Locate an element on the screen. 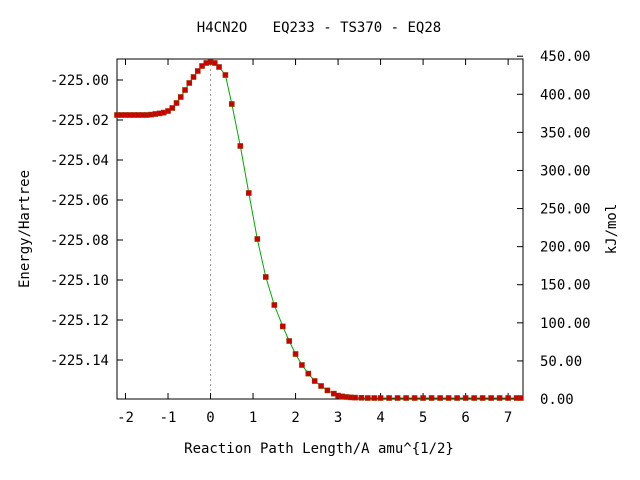 This screenshot has width=640, height=480. y-tick-label: -225.12 is located at coordinates (79, 321).